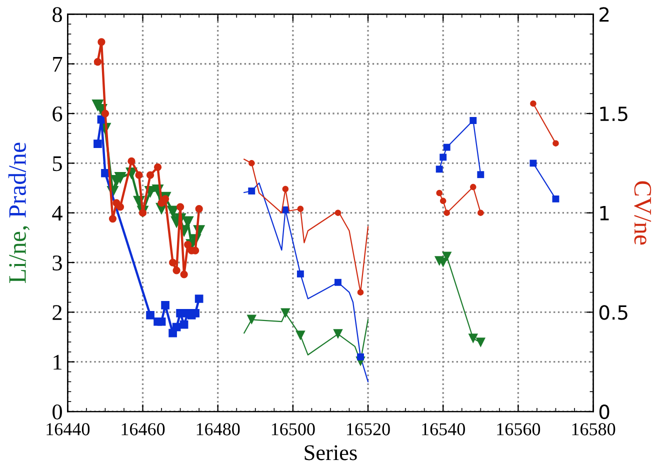  Describe the element at coordinates (57, 114) in the screenshot. I see `y-tick-label: 6` at that location.